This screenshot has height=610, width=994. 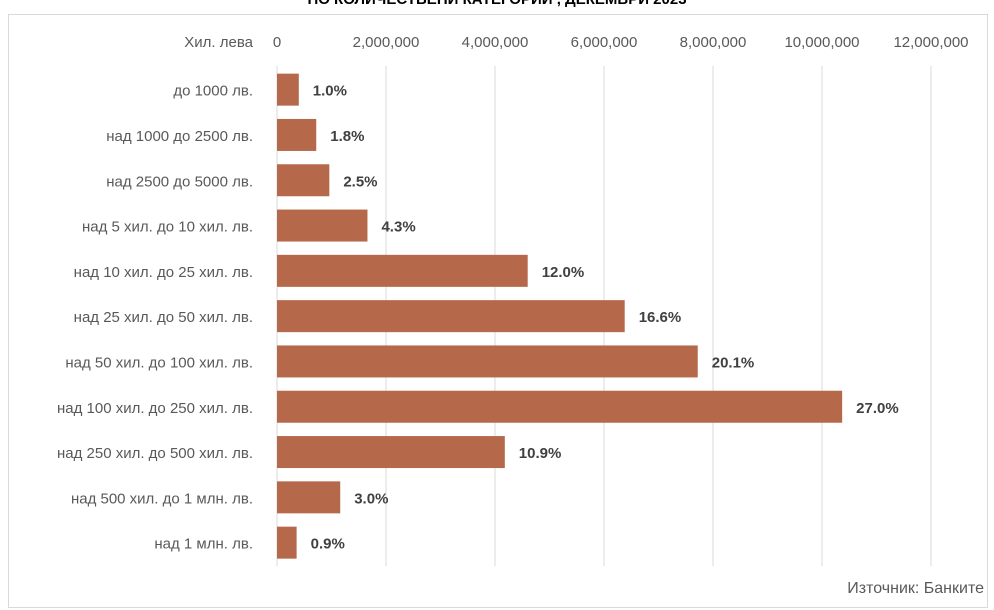 I want to click on category-label: над 25 хил. до 50 хил. лв., so click(x=163, y=317).